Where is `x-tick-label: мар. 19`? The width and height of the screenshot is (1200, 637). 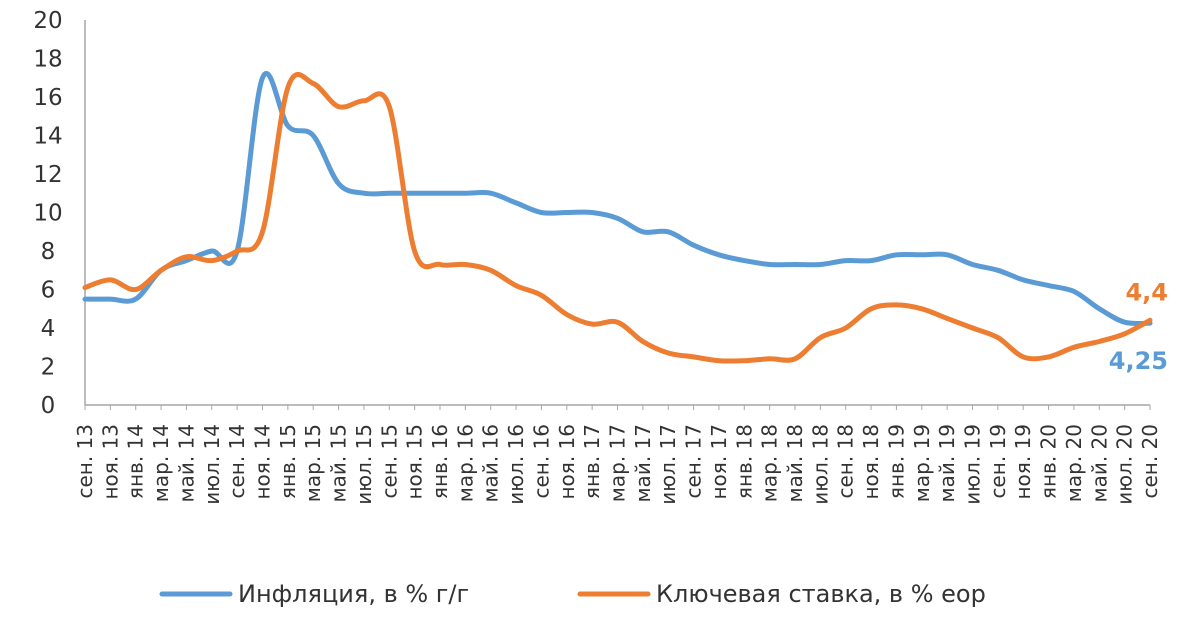
x-tick-label: мар. 19 is located at coordinates (922, 463).